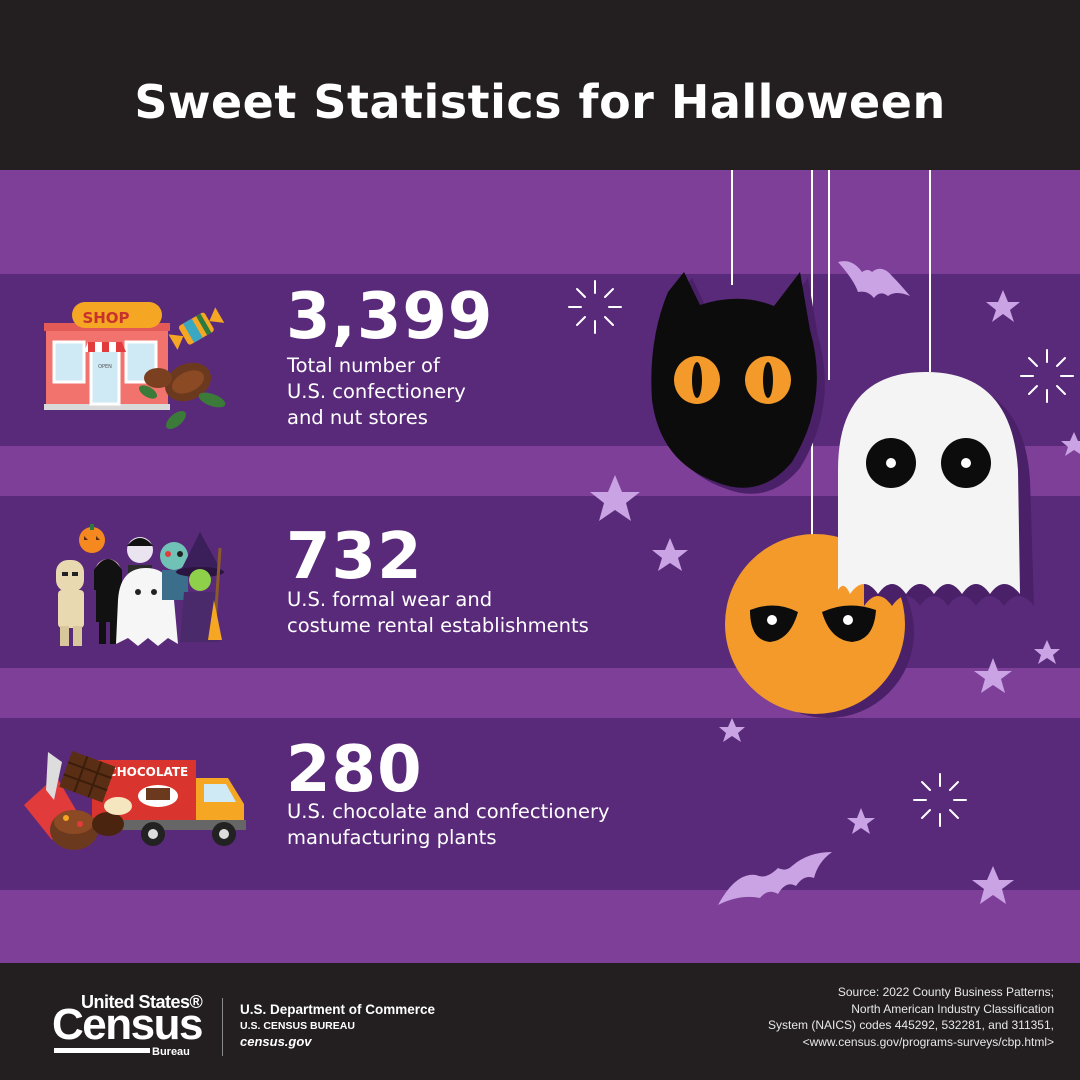 The image size is (1080, 1080). Describe the element at coordinates (127, 1024) in the screenshot. I see `census-logo-wordmark: Census` at that location.